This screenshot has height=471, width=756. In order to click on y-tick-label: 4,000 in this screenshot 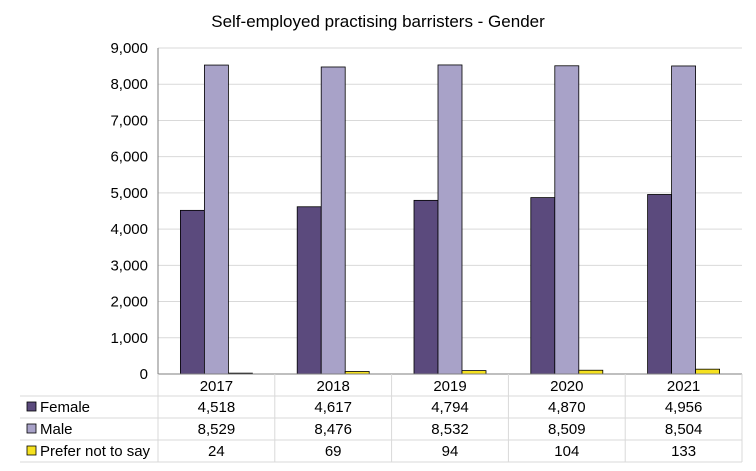, I will do `click(129, 229)`.